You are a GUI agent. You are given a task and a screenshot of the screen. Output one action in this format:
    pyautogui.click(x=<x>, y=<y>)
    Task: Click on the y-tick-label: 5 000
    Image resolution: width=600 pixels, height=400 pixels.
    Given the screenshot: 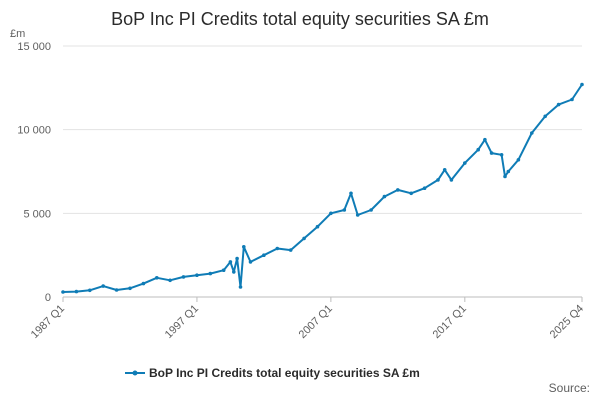 What is the action you would take?
    pyautogui.click(x=37, y=214)
    